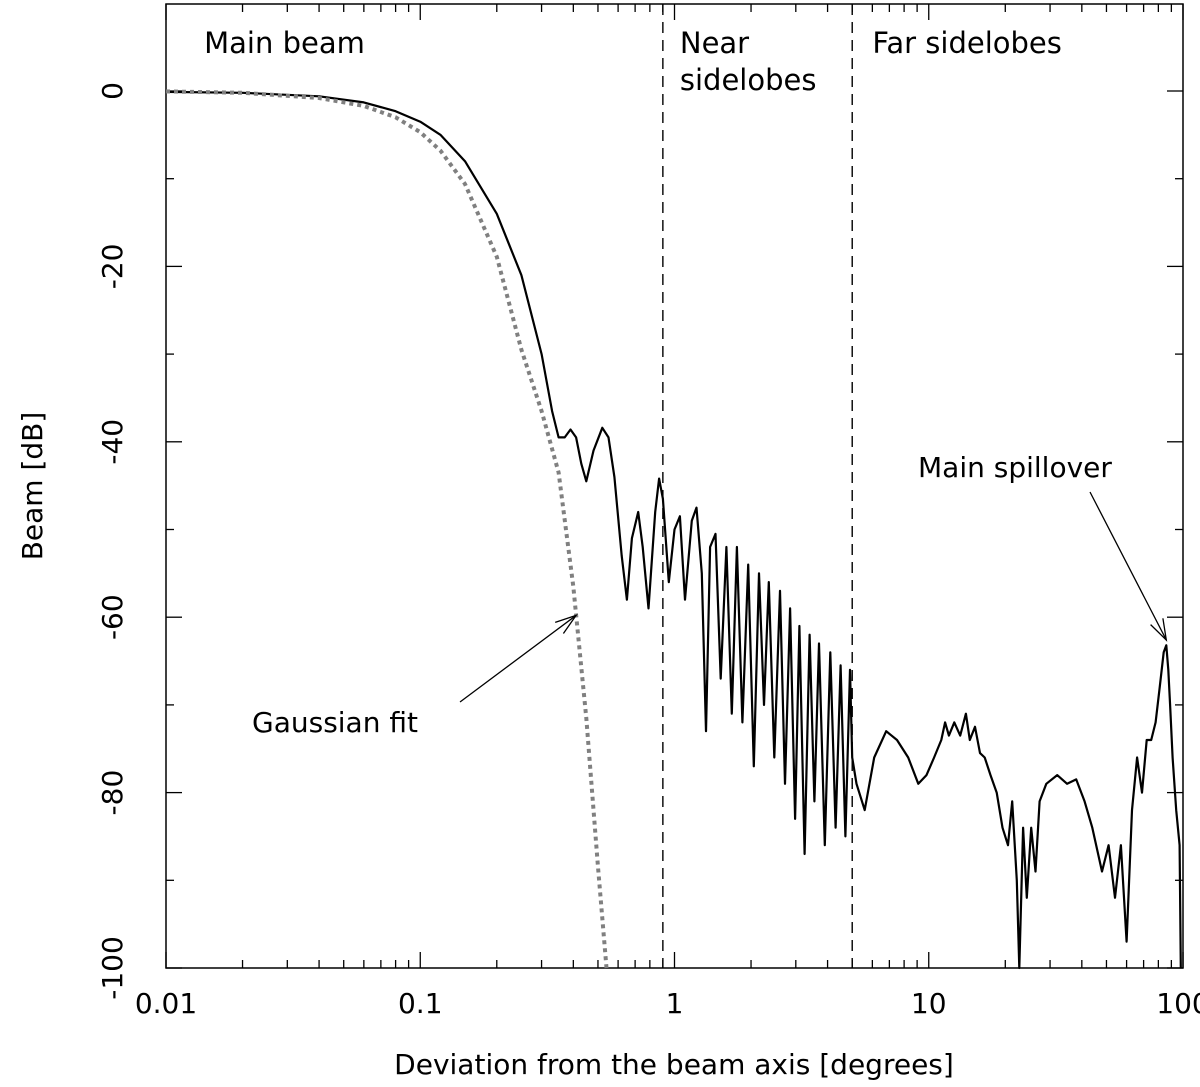 The width and height of the screenshot is (1200, 1087). I want to click on y-tick-label: -40, so click(112, 442).